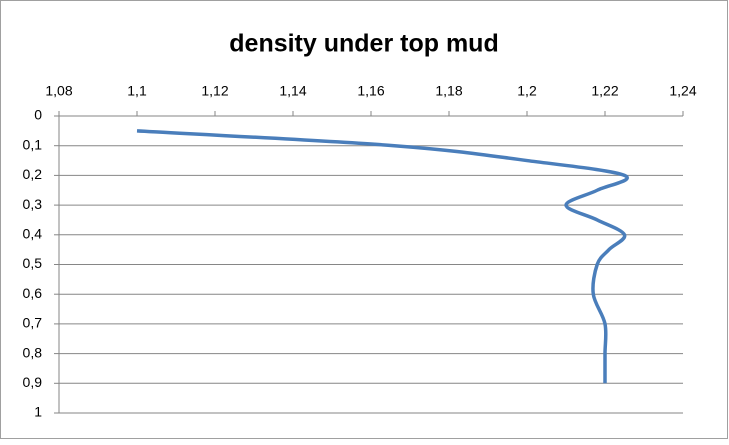 The width and height of the screenshot is (729, 445). I want to click on y-tick-label: 0,8, so click(33, 352).